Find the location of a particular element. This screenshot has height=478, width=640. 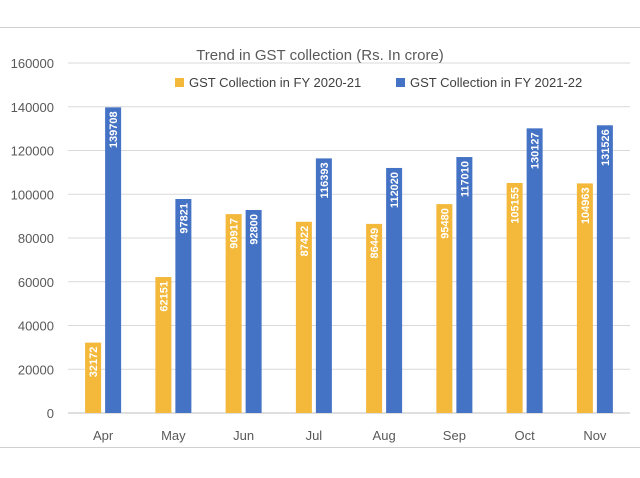

data-label: 95480 is located at coordinates (445, 223).